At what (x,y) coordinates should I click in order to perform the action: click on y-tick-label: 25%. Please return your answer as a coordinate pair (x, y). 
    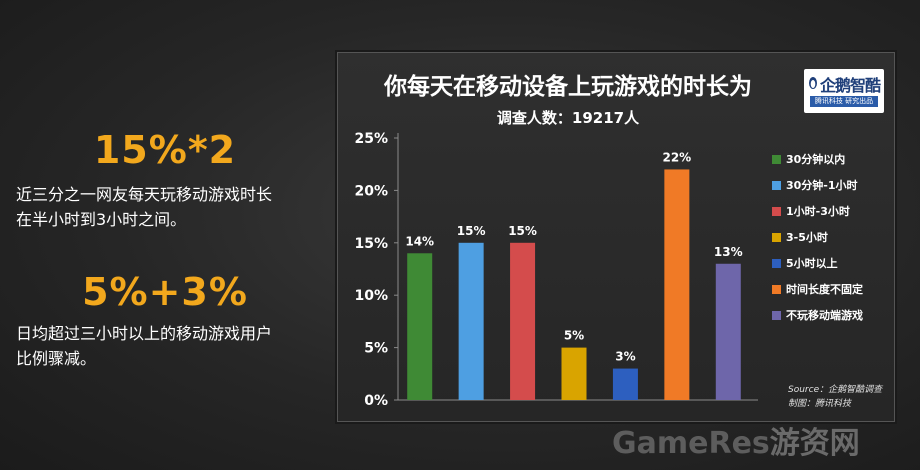
    Looking at the image, I should click on (371, 139).